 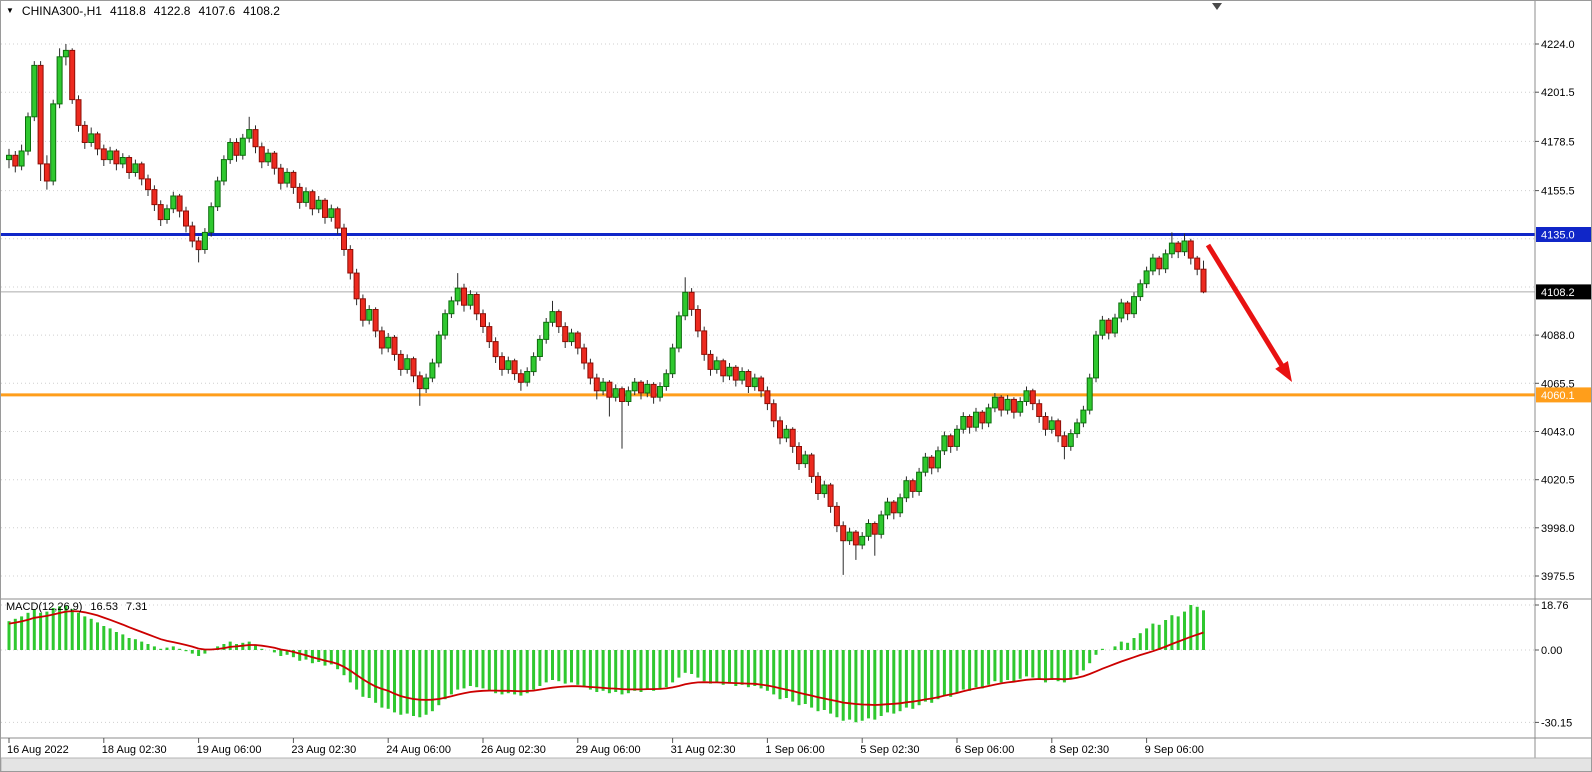 I want to click on price-axis-label: 4043.0, so click(x=1558, y=433).